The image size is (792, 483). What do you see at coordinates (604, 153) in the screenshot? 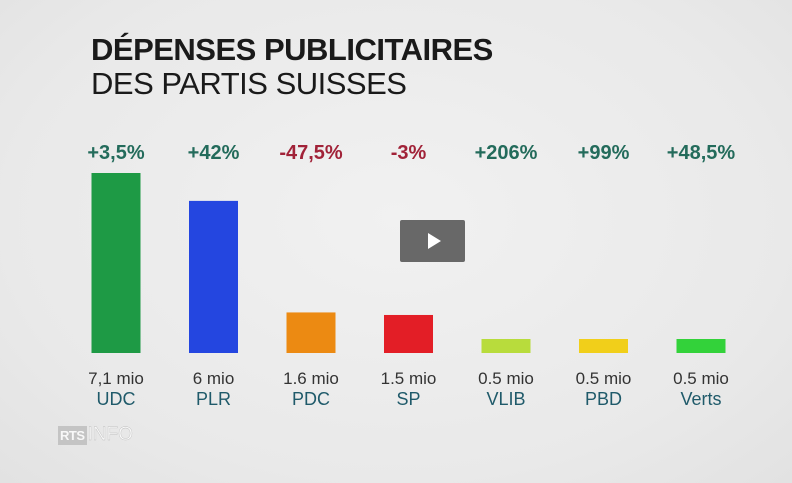
I see `change-label: +99%` at bounding box center [604, 153].